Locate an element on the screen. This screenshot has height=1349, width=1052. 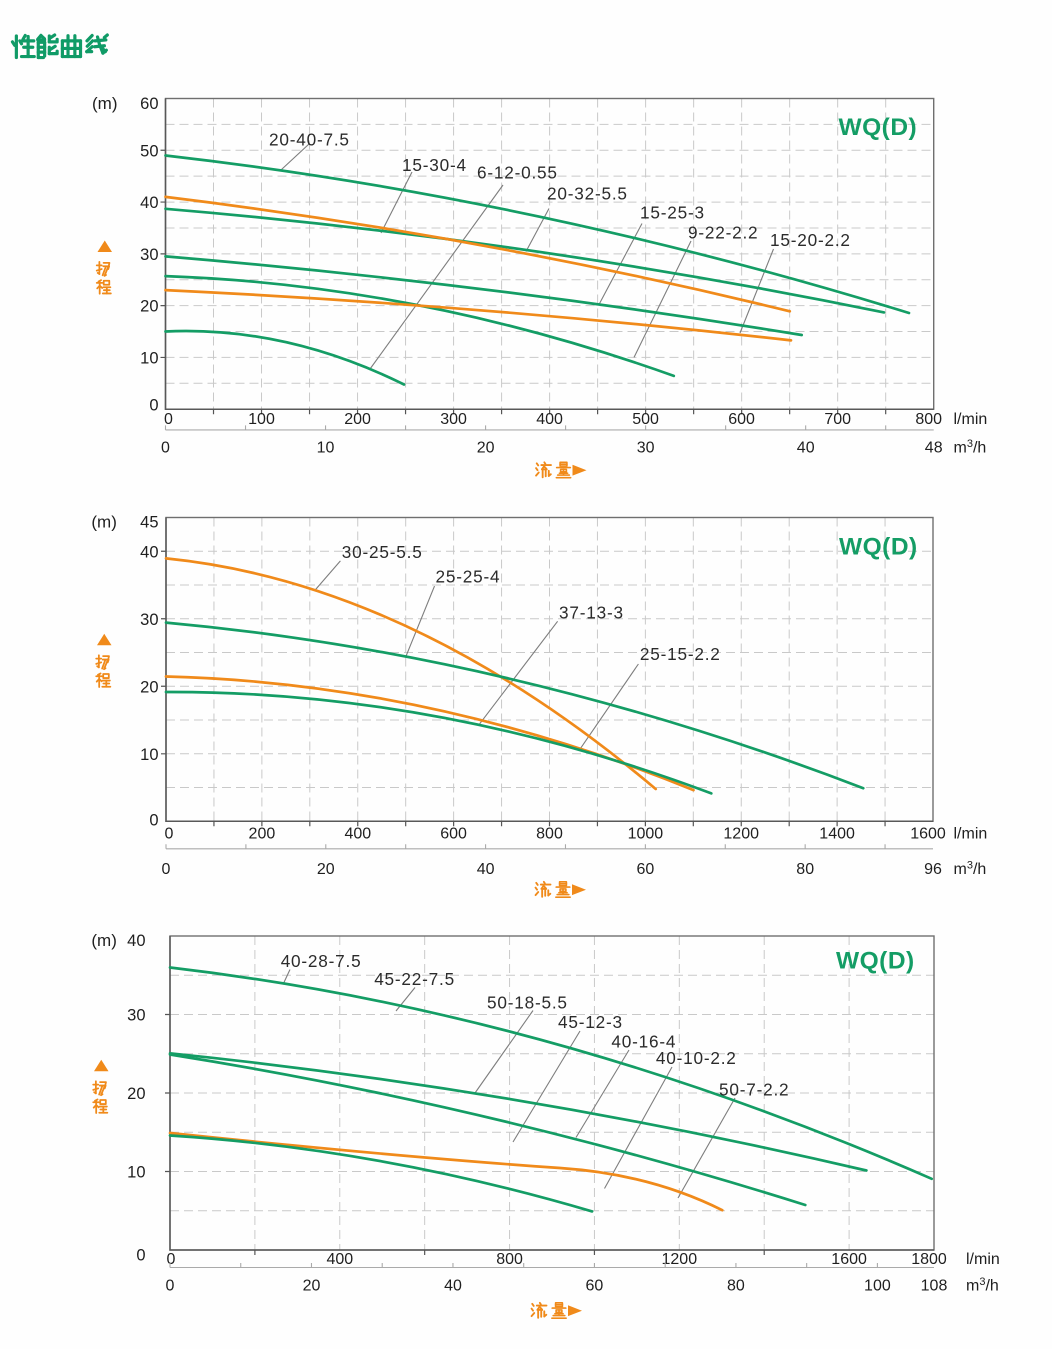
svg-text: 500 is located at coordinates (645, 419).